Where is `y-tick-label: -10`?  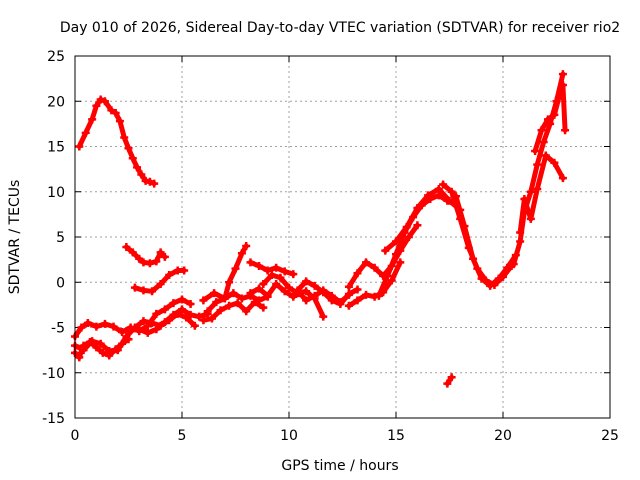 y-tick-label: -10 is located at coordinates (53, 374).